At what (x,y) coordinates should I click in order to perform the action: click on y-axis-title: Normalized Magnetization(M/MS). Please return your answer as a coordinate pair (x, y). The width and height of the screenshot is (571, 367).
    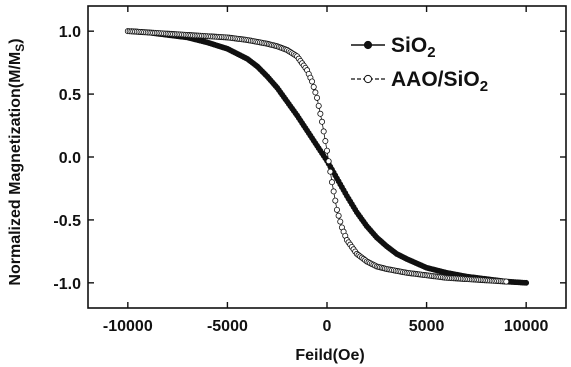
    Looking at the image, I should click on (17, 161).